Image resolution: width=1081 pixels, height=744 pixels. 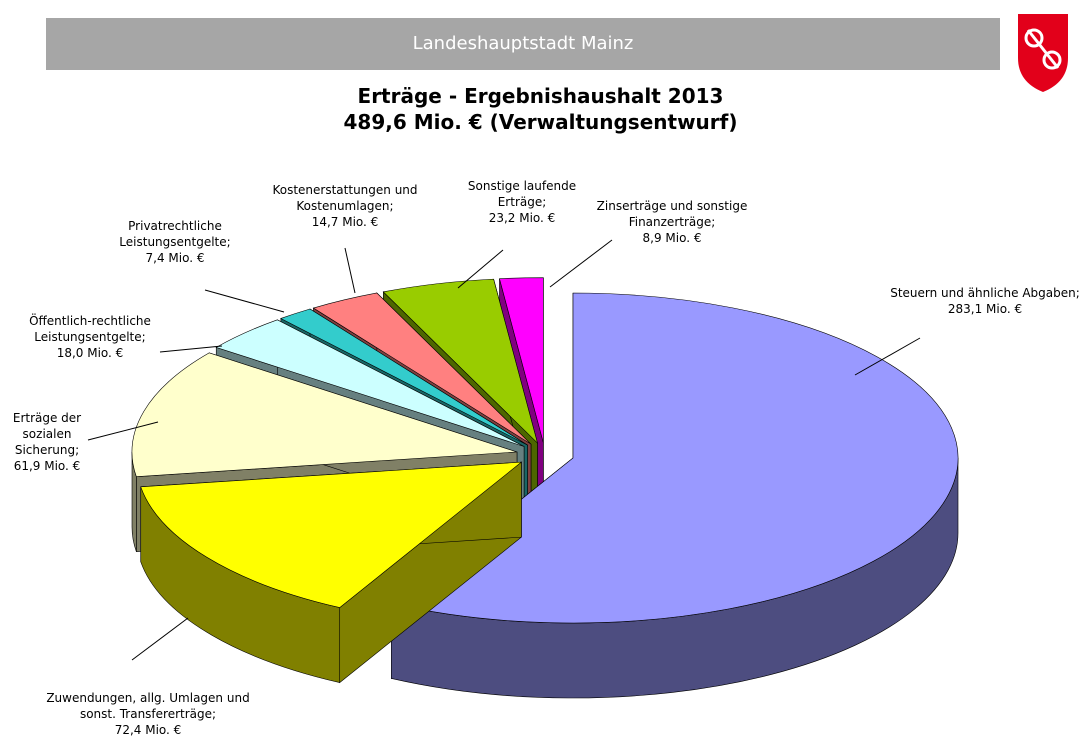 I want to click on value-label: 18,0 Mio. €, so click(x=90, y=353).